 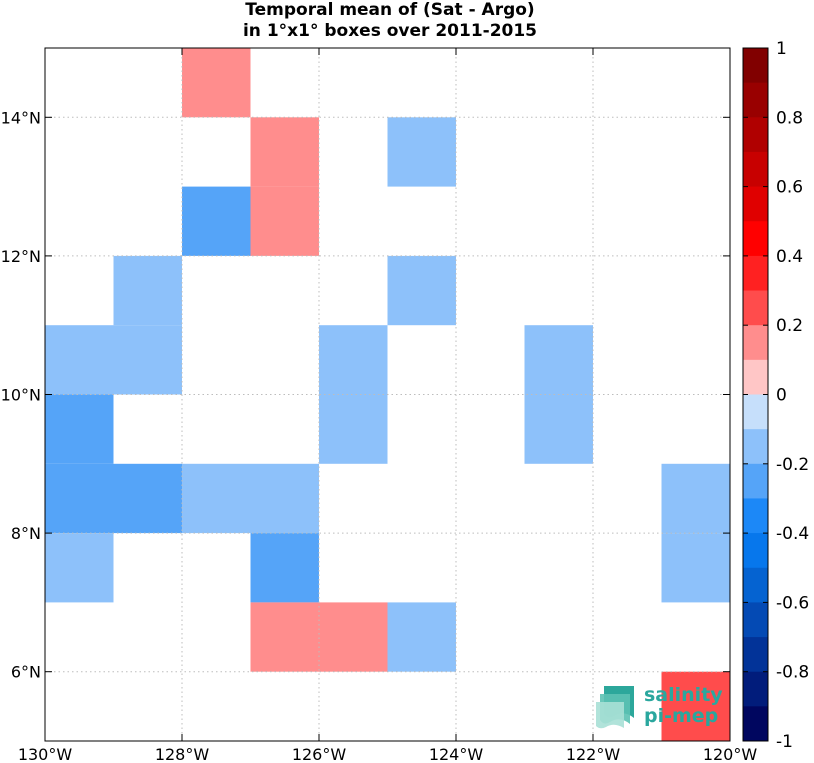 What do you see at coordinates (683, 695) in the screenshot?
I see `logo-text-line-1: salinity` at bounding box center [683, 695].